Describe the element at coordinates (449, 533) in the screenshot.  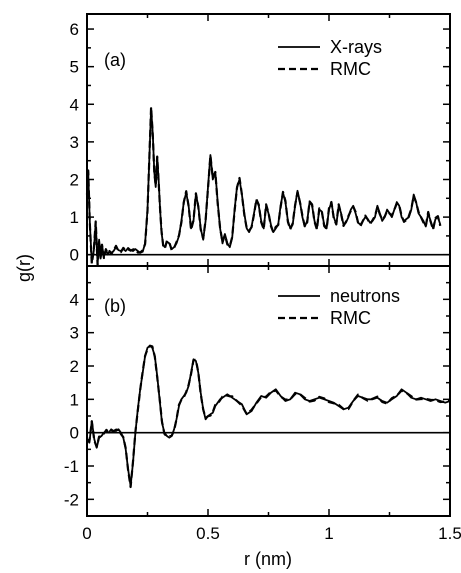
I see `x-tick-label: 1.5` at that location.